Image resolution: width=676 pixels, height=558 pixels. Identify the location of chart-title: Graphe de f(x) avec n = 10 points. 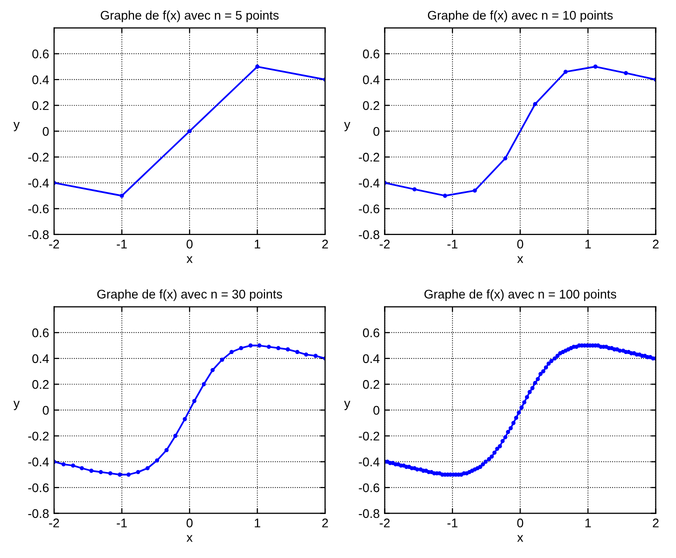
(520, 16).